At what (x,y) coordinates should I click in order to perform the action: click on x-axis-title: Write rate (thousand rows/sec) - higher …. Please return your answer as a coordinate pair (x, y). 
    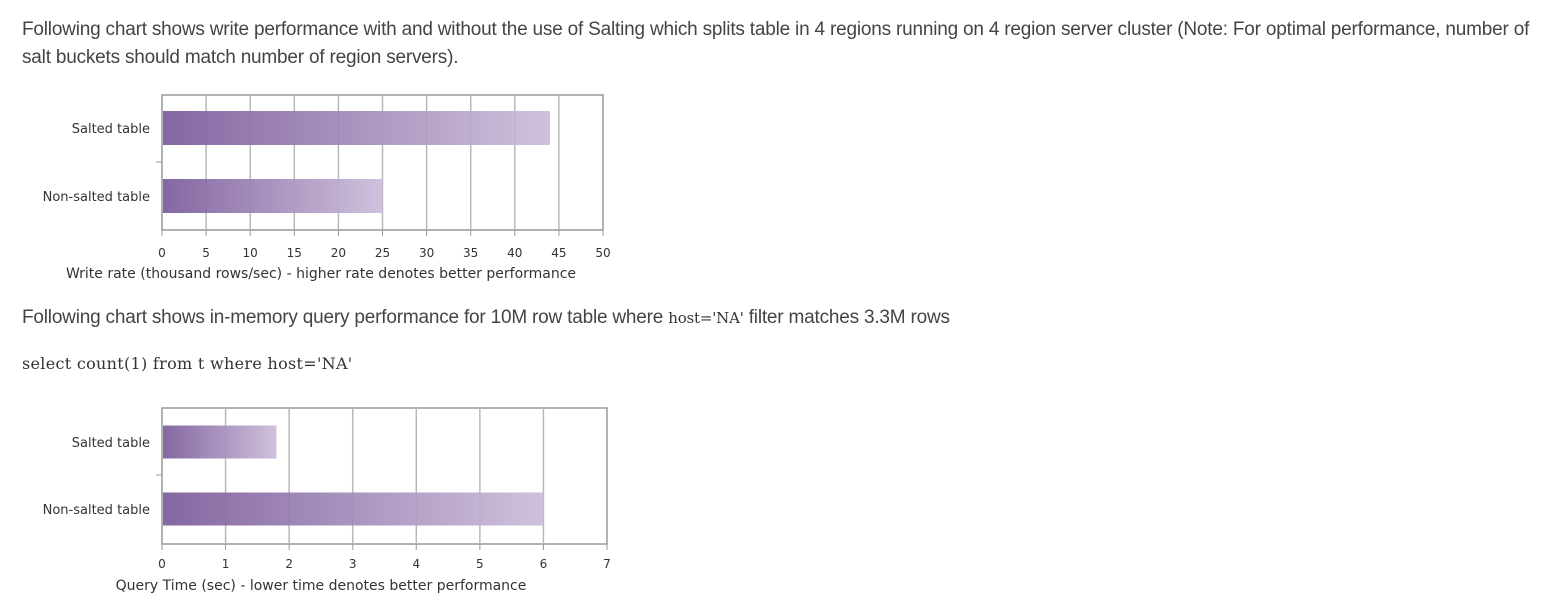
    Looking at the image, I should click on (321, 274).